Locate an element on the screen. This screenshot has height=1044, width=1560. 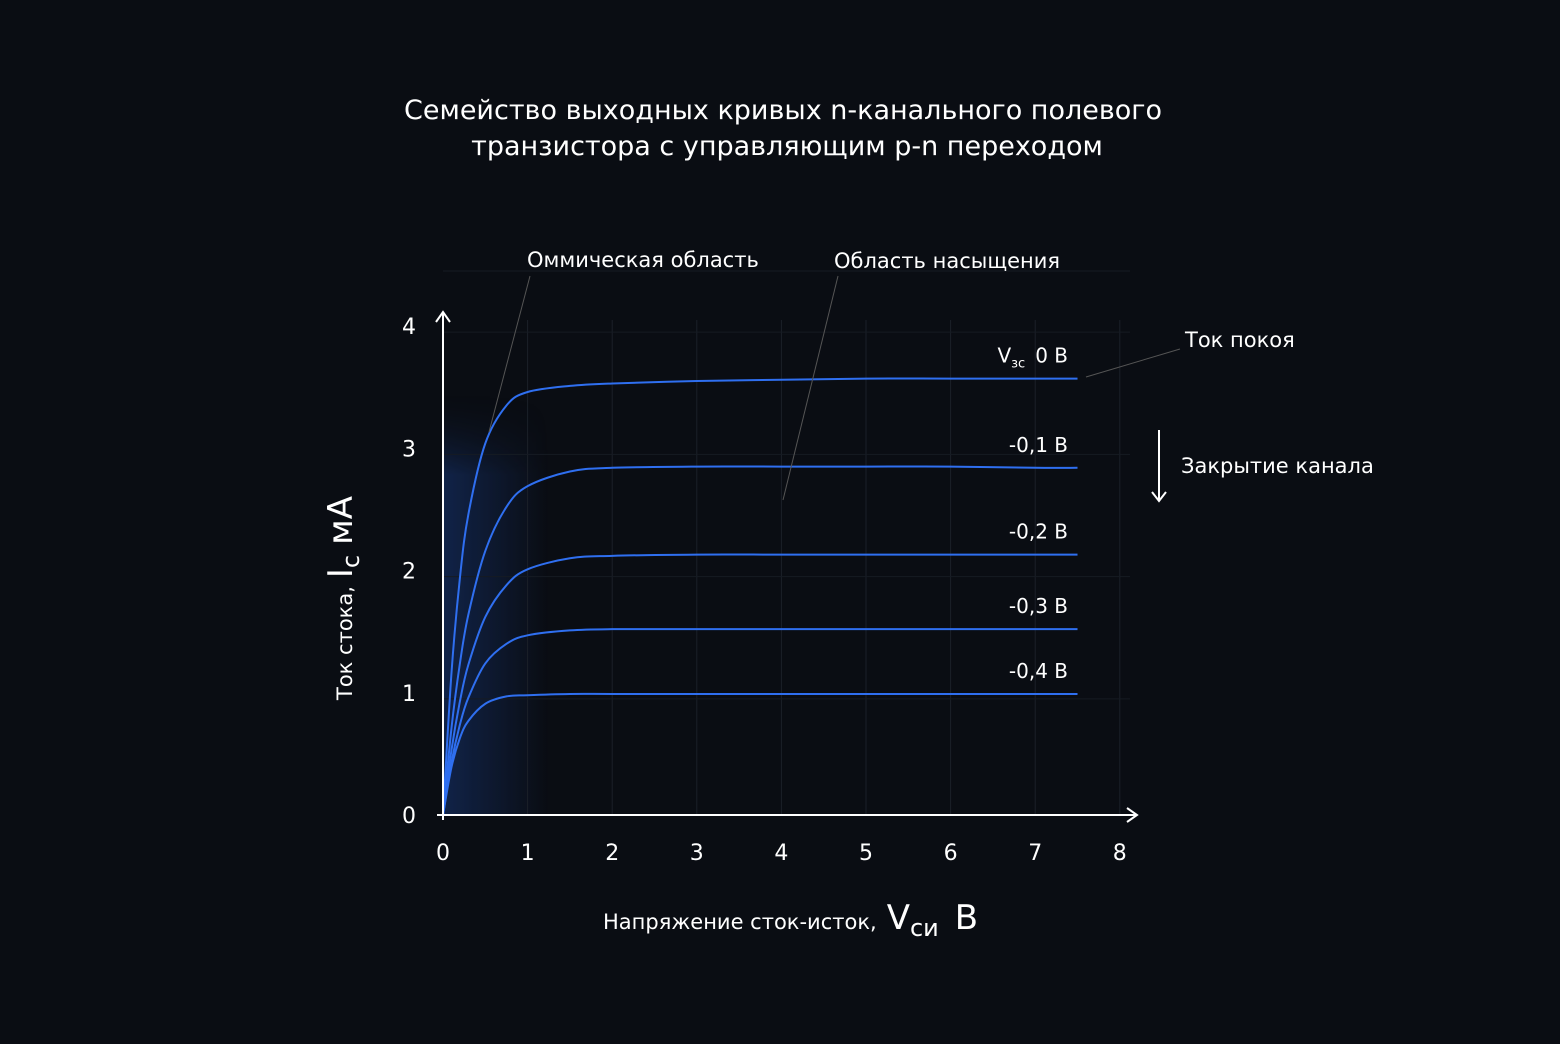
y-tick-label: 2 is located at coordinates (409, 572).